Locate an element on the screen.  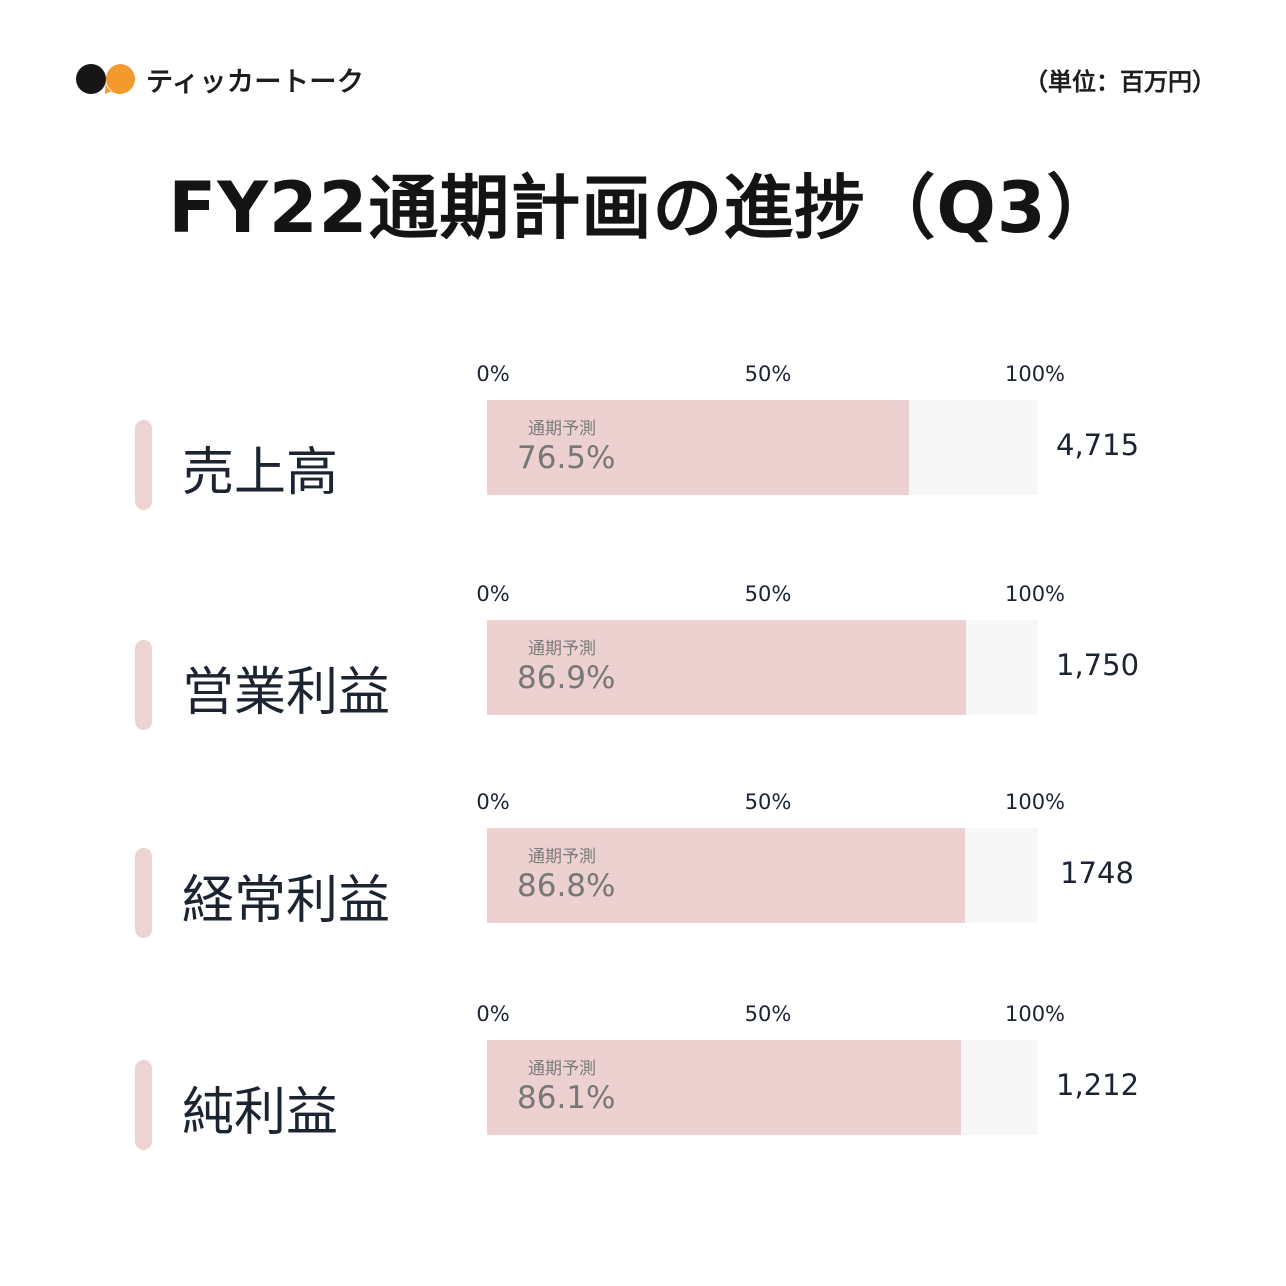
metric-row: 純利益 0% 50% 100% 通期予測 86.1% 1,212 is located at coordinates (643, 1072).